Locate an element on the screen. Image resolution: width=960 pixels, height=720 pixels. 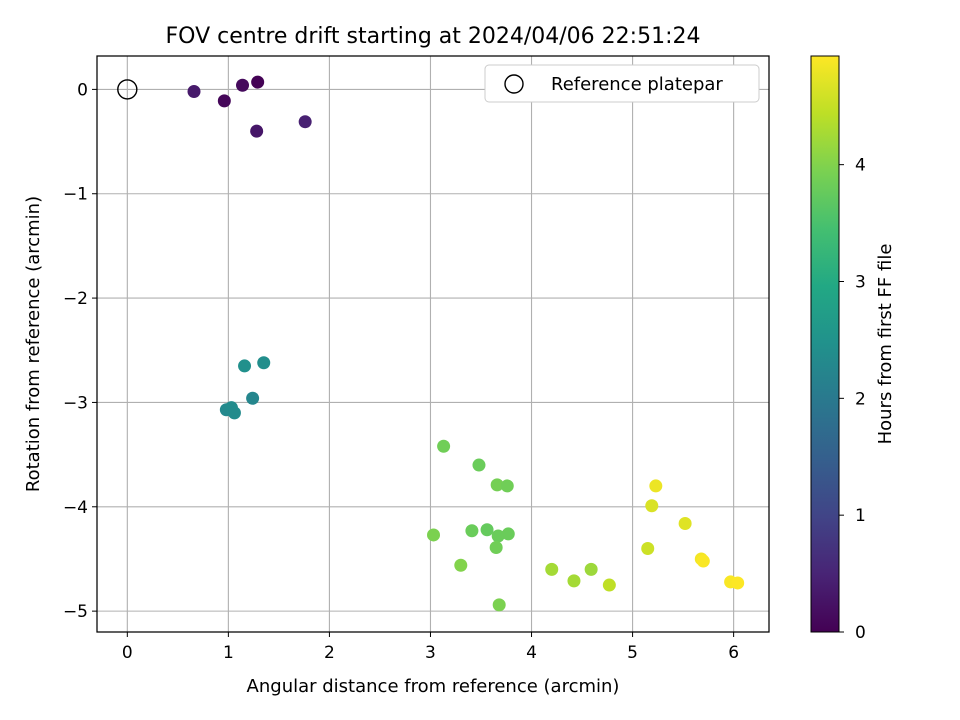
legend-box is located at coordinates (622, 83).